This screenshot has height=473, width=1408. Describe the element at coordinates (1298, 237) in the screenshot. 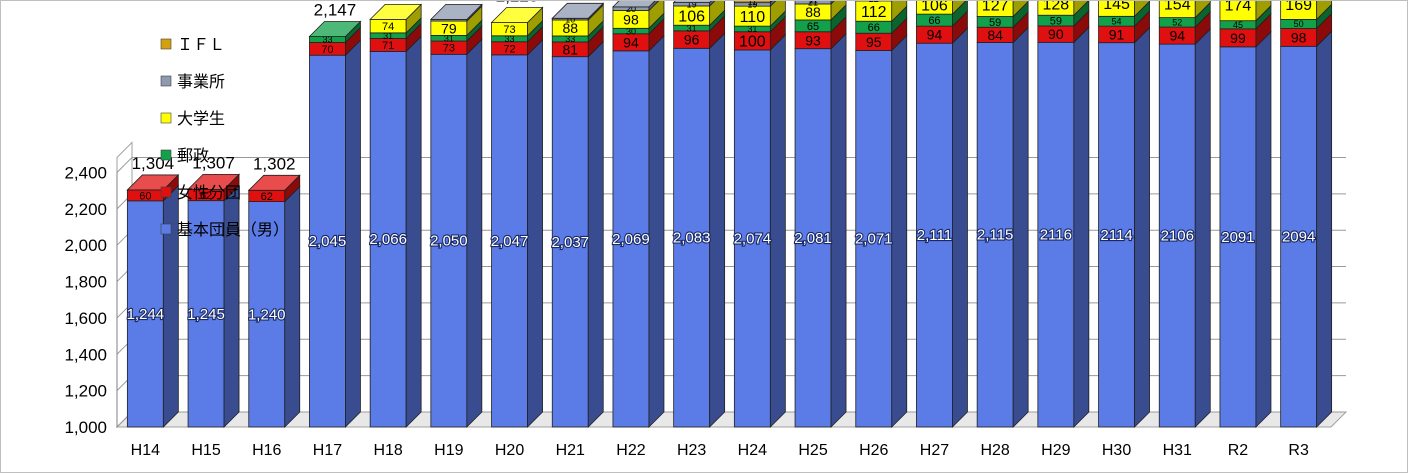

I see `data-label: 2094` at that location.